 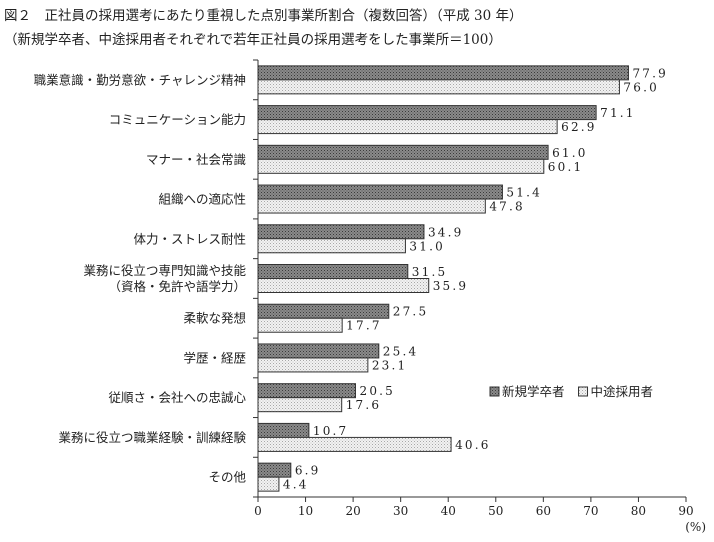 I want to click on data-label: 23.1, so click(x=390, y=365).